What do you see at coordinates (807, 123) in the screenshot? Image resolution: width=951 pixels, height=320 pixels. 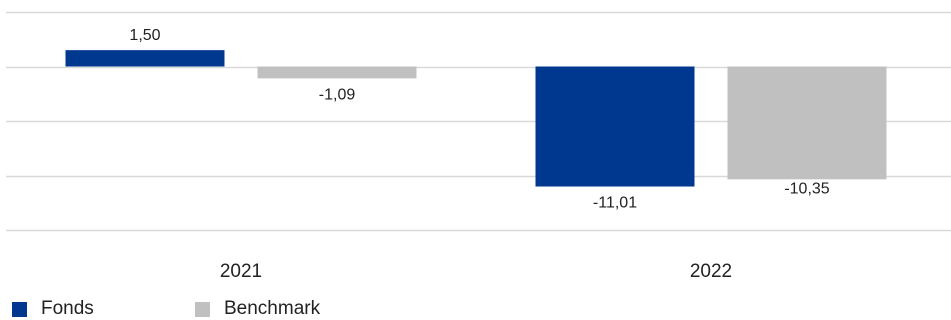 I see `bar-benchmark-2022` at bounding box center [807, 123].